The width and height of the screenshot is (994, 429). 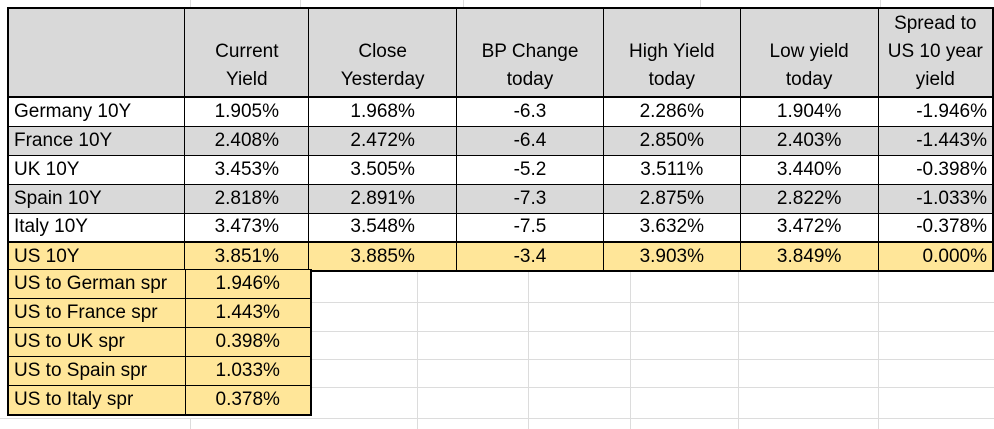 I want to click on value-cell: 3.473%, so click(x=247, y=227).